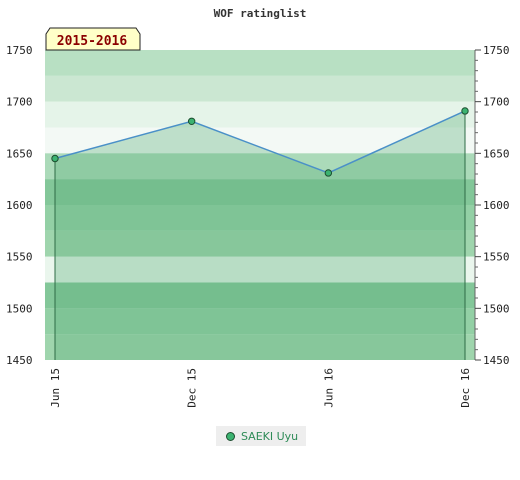  I want to click on y-tick-label-right: 1500, so click(496, 308).